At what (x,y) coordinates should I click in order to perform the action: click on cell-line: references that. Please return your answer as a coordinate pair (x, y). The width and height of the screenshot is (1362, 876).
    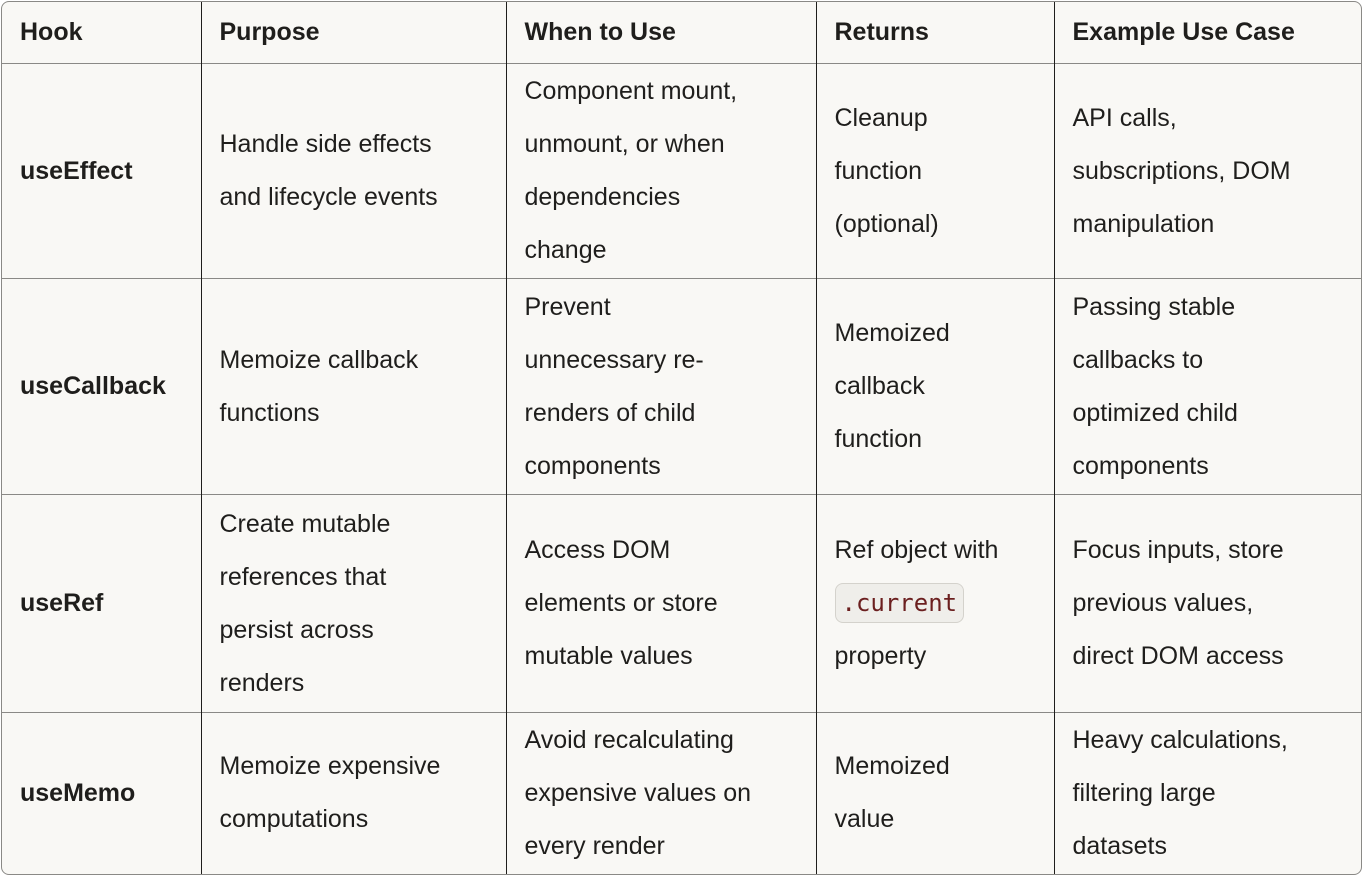
    Looking at the image, I should click on (303, 576).